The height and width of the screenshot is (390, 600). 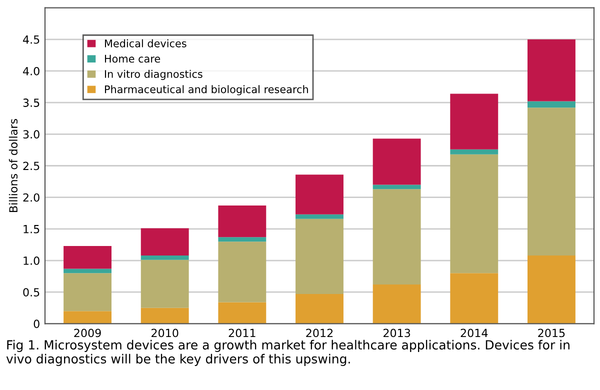 I want to click on y-tick-label: 3.5, so click(x=31, y=102).